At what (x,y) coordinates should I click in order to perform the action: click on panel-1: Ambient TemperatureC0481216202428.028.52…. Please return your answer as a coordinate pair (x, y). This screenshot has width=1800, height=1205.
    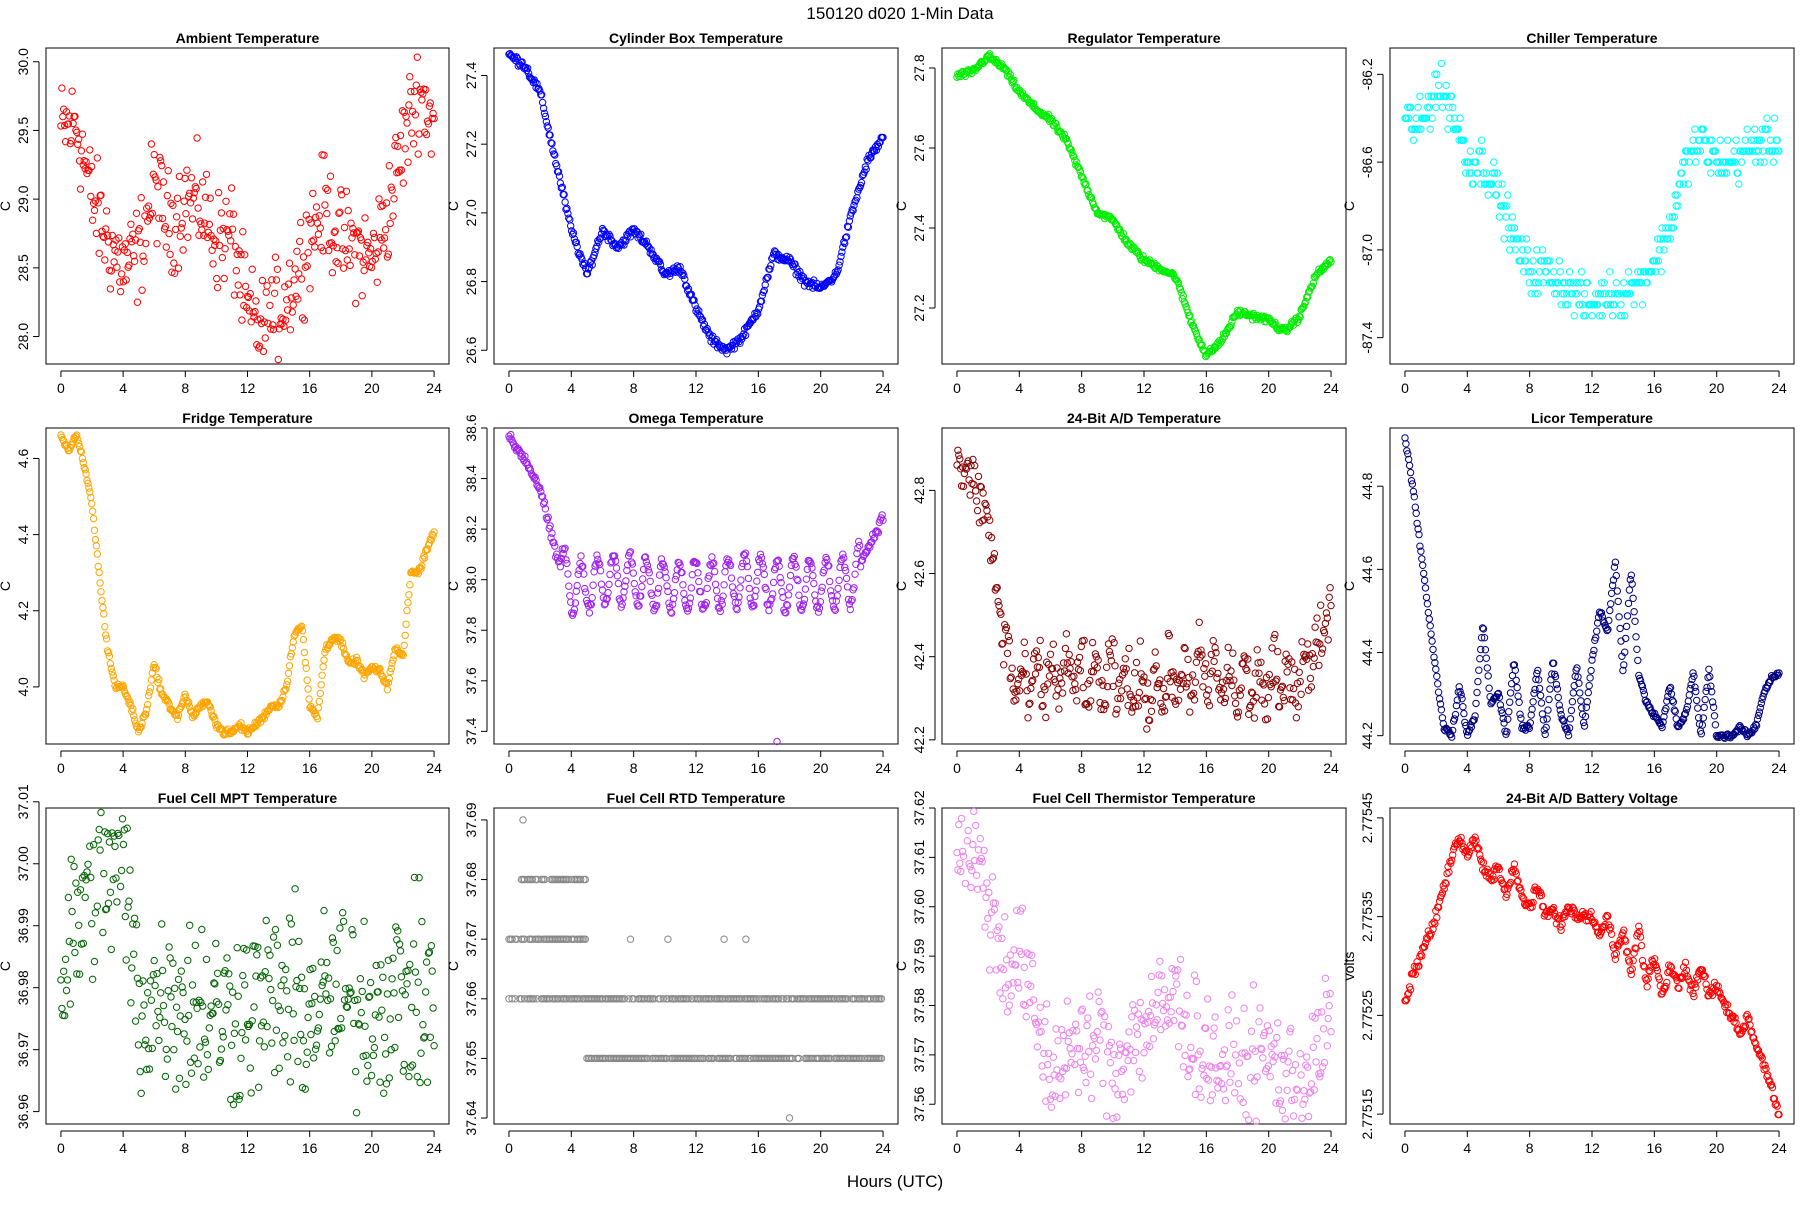
    Looking at the image, I should click on (224, 213).